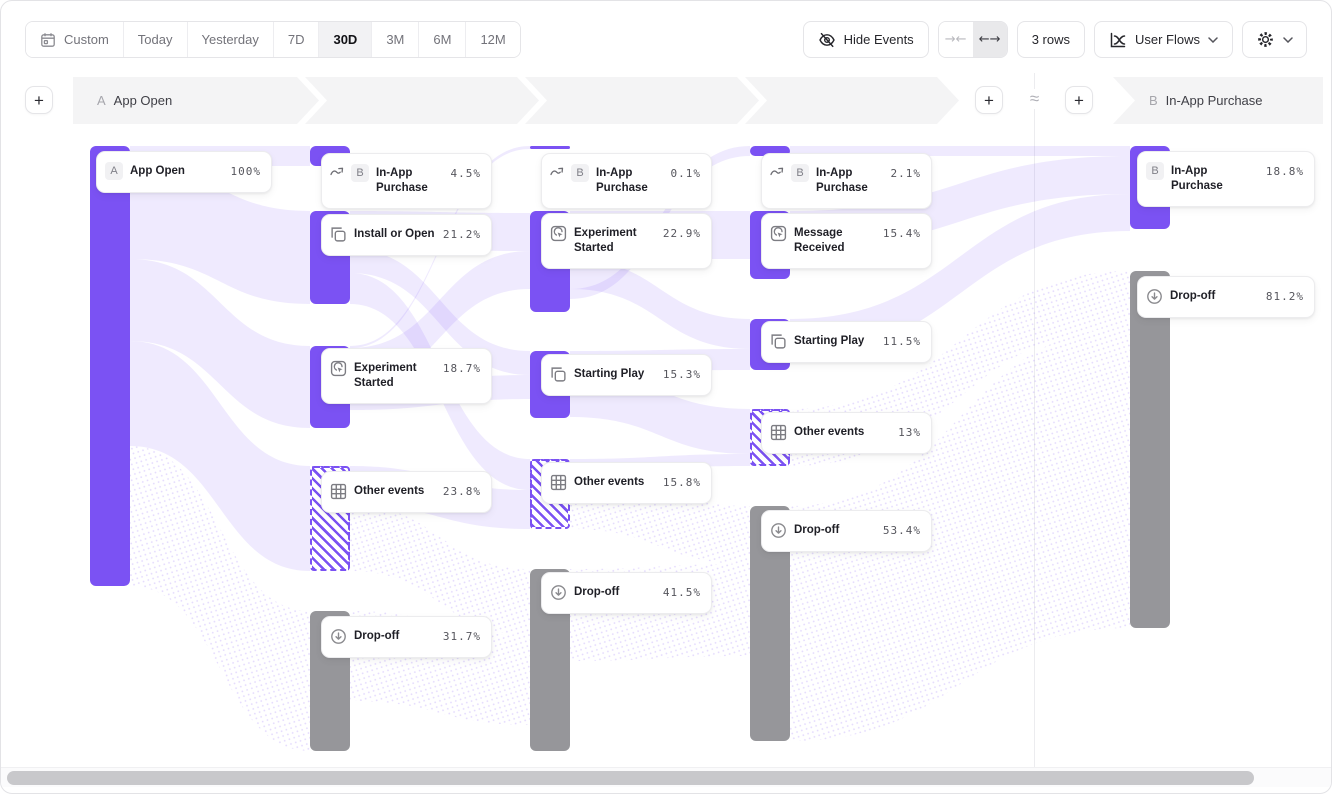 Image resolution: width=1332 pixels, height=794 pixels. I want to click on date-range-30d: 30D, so click(346, 39).